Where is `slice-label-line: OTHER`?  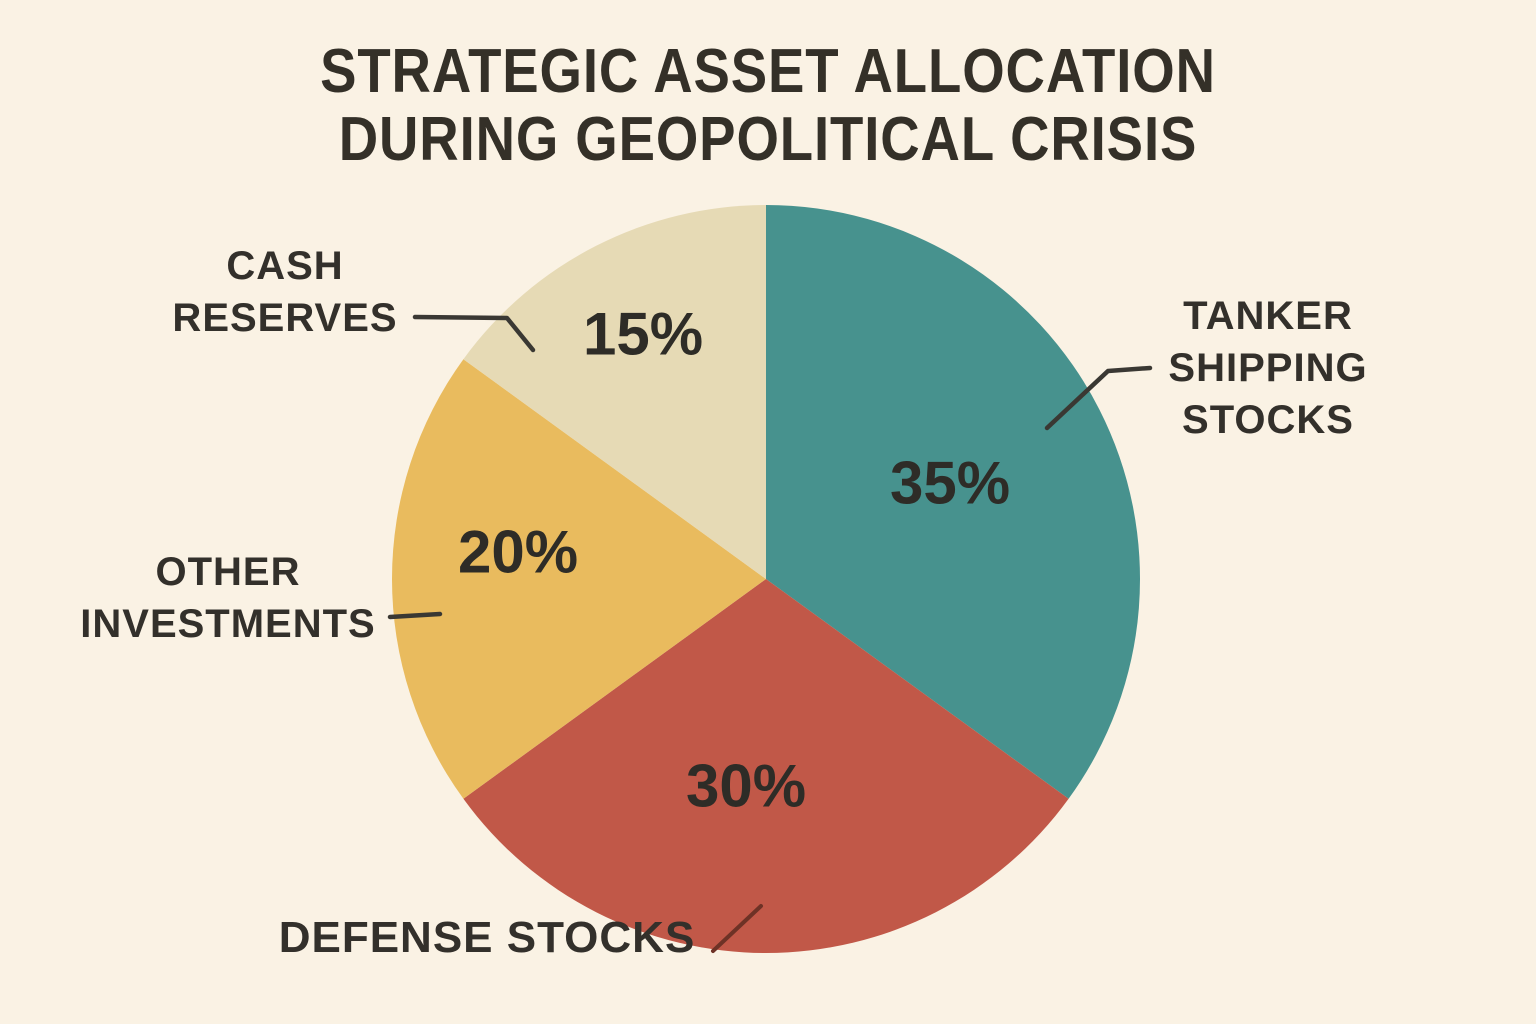
slice-label-line: OTHER is located at coordinates (228, 572).